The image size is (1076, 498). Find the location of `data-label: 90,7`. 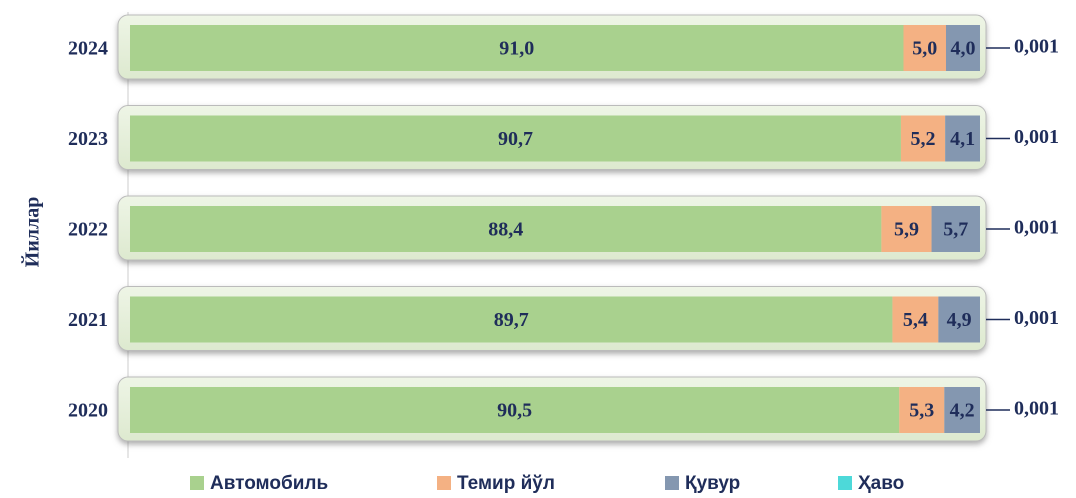

data-label: 90,7 is located at coordinates (515, 139).